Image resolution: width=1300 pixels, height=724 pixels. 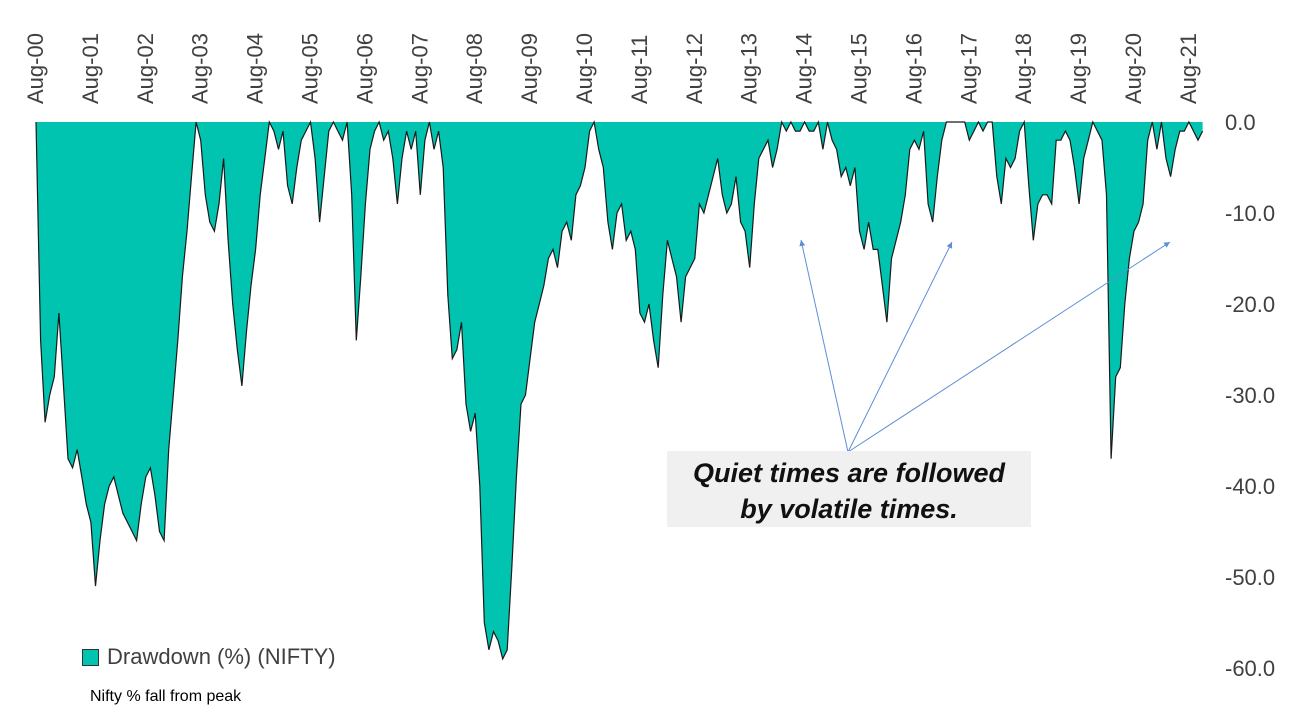 What do you see at coordinates (1250, 486) in the screenshot?
I see `y-tick-label: -40.0` at bounding box center [1250, 486].